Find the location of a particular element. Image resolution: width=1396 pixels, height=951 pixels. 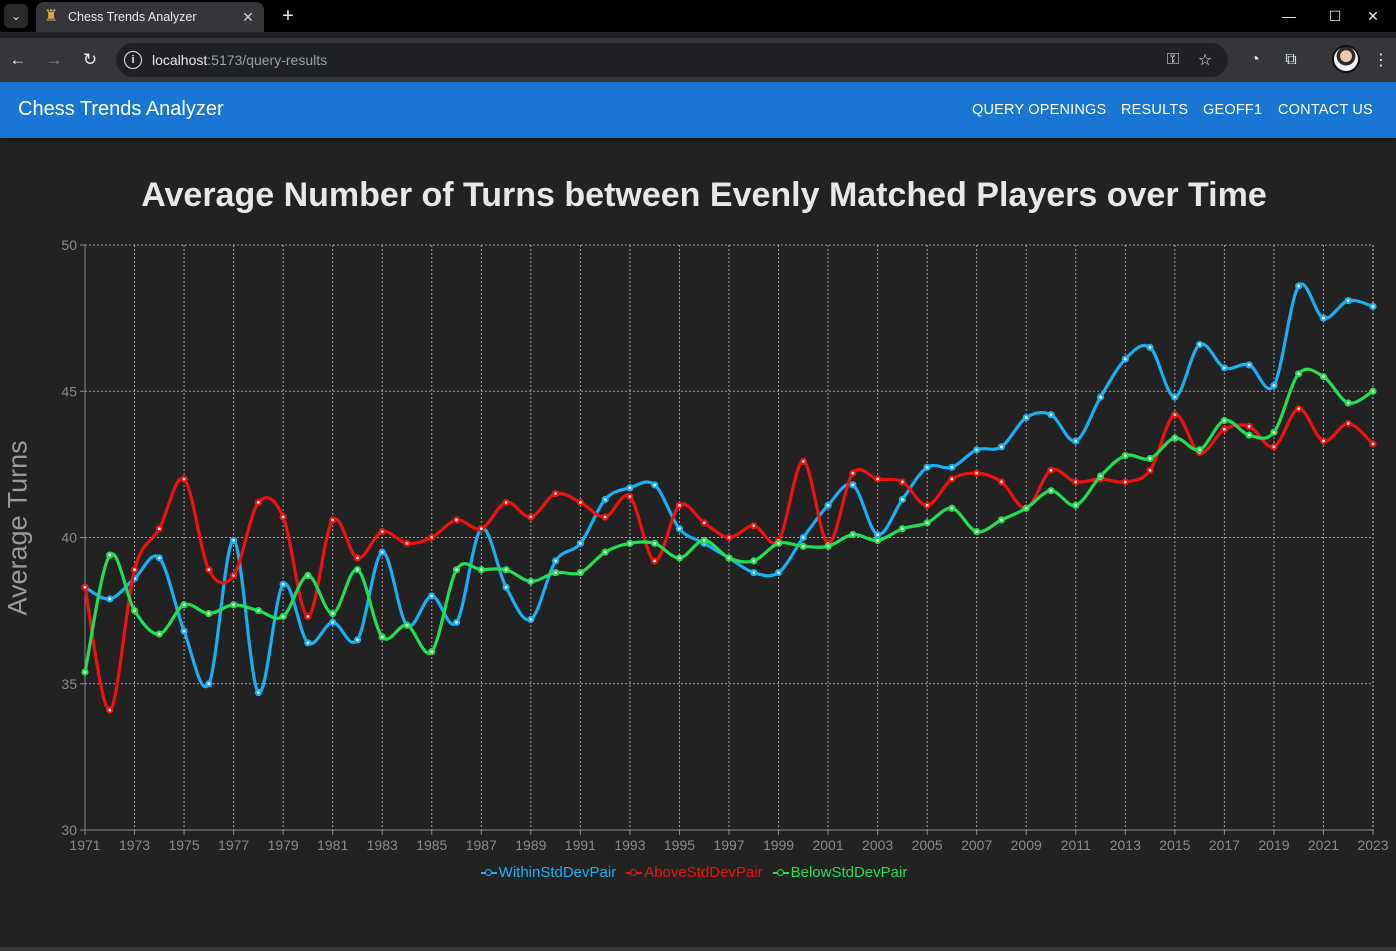

back-arrow-icon: ← is located at coordinates (18, 59).